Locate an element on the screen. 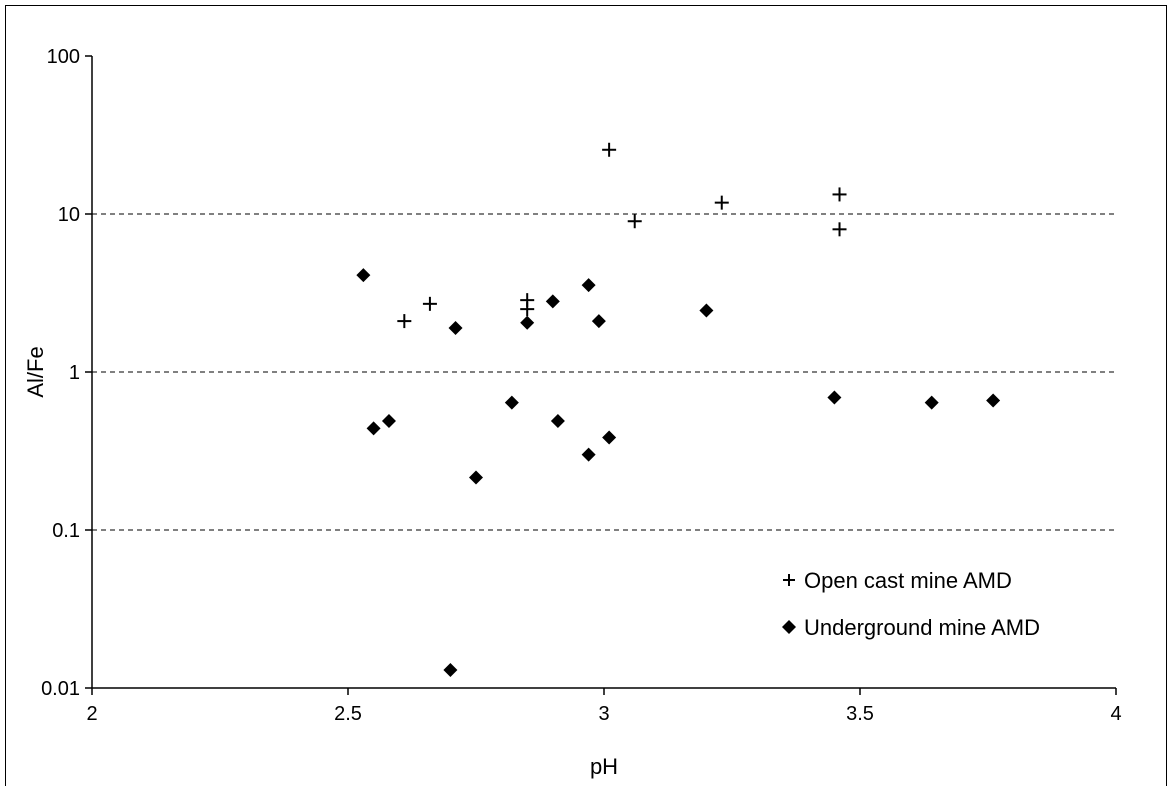  x-tick-label: 2 is located at coordinates (91, 714).